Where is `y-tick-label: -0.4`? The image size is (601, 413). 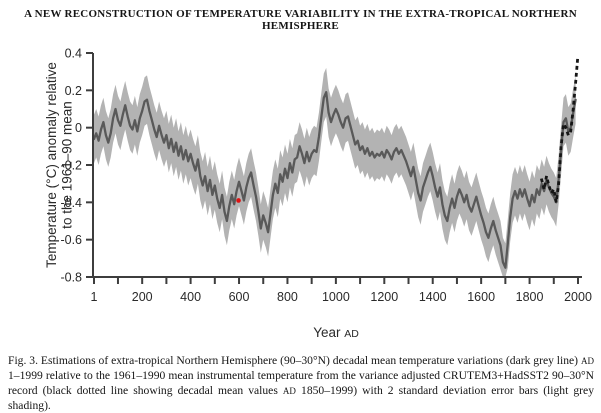
y-tick-label: -0.4 is located at coordinates (71, 203).